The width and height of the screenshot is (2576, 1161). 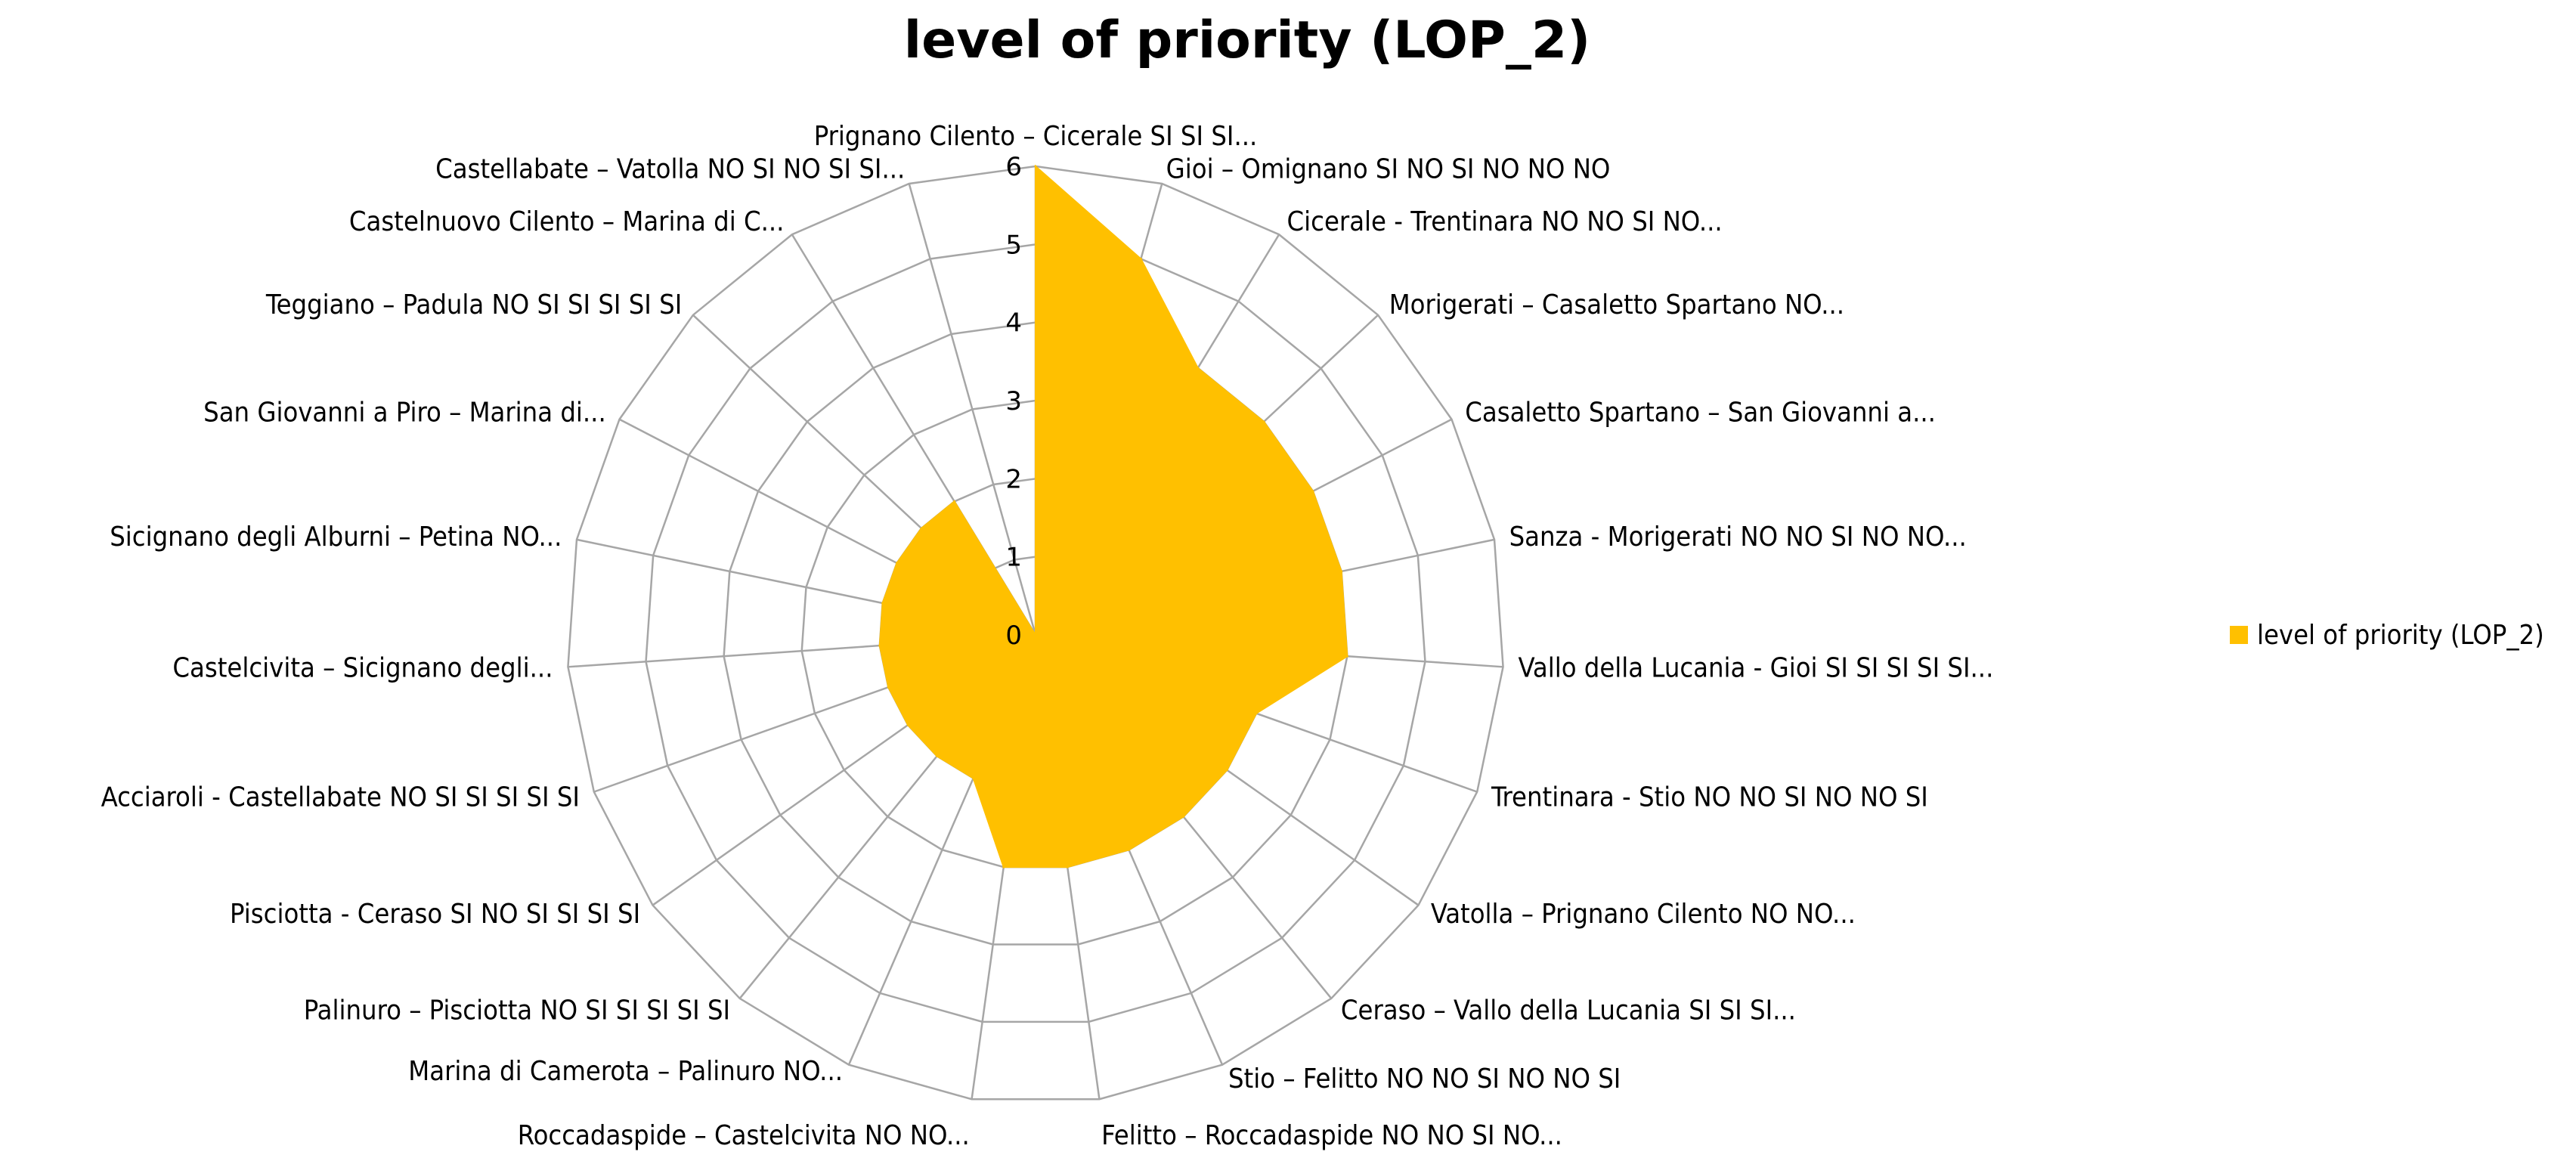 I want to click on legend: level of priority (LOP_2), so click(x=2387, y=635).